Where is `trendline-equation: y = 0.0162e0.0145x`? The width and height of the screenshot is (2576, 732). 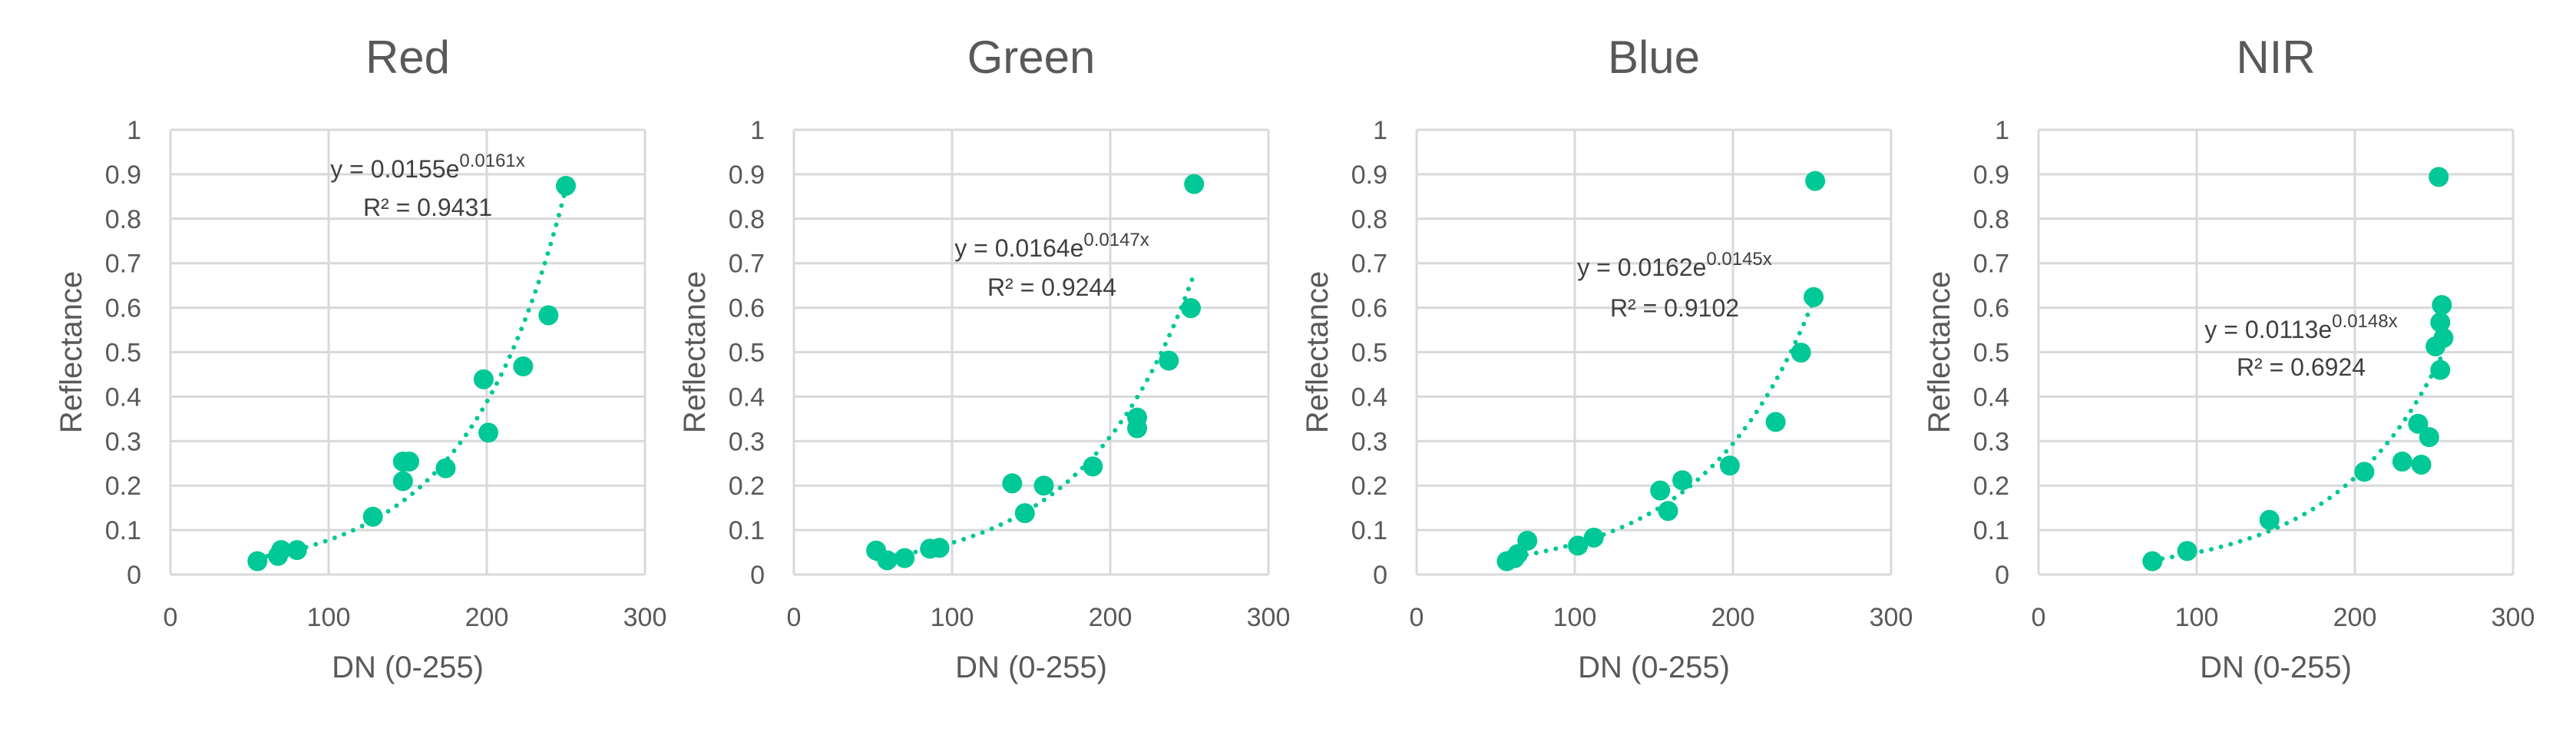 trendline-equation: y = 0.0162e0.0145x is located at coordinates (1674, 265).